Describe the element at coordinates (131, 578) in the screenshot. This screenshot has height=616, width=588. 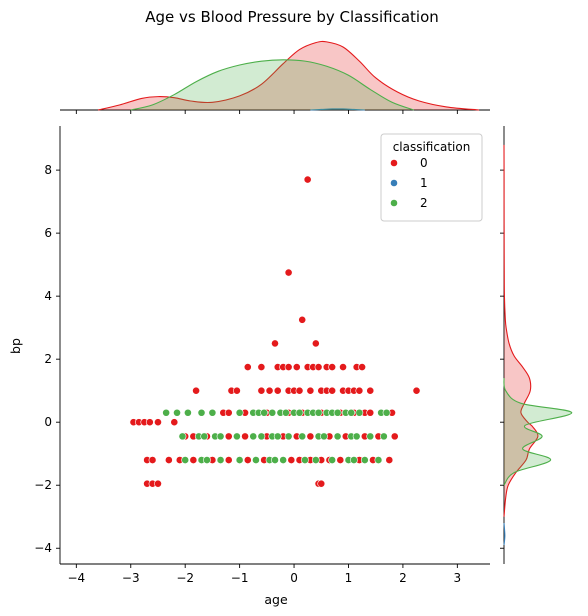
I see `x-tick-label: −3` at that location.